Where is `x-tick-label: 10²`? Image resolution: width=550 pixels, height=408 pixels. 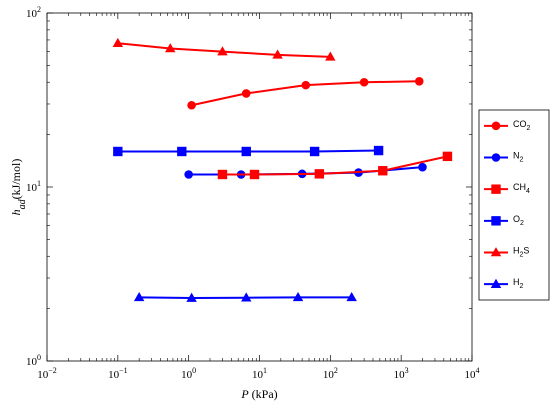
x-tick-label: 10² is located at coordinates (330, 373).